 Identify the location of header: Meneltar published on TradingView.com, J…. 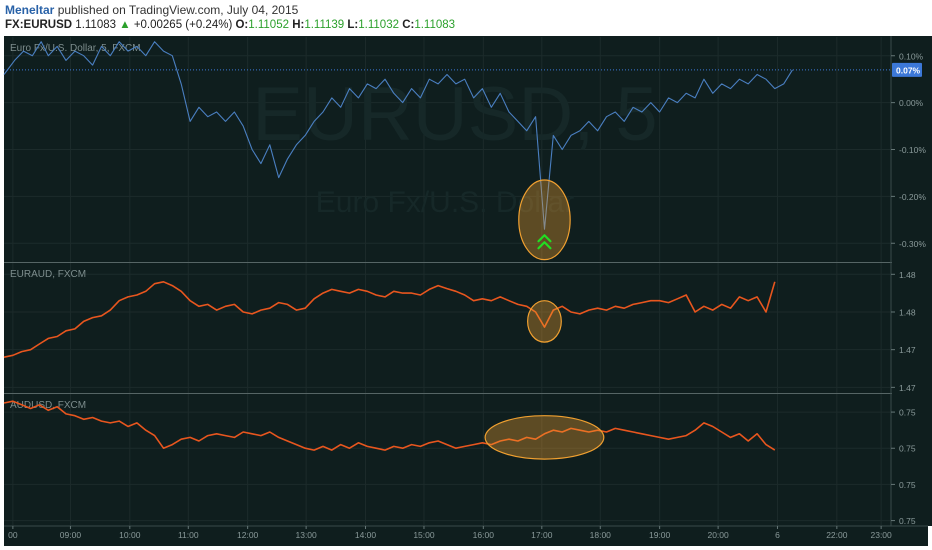
(466, 18).